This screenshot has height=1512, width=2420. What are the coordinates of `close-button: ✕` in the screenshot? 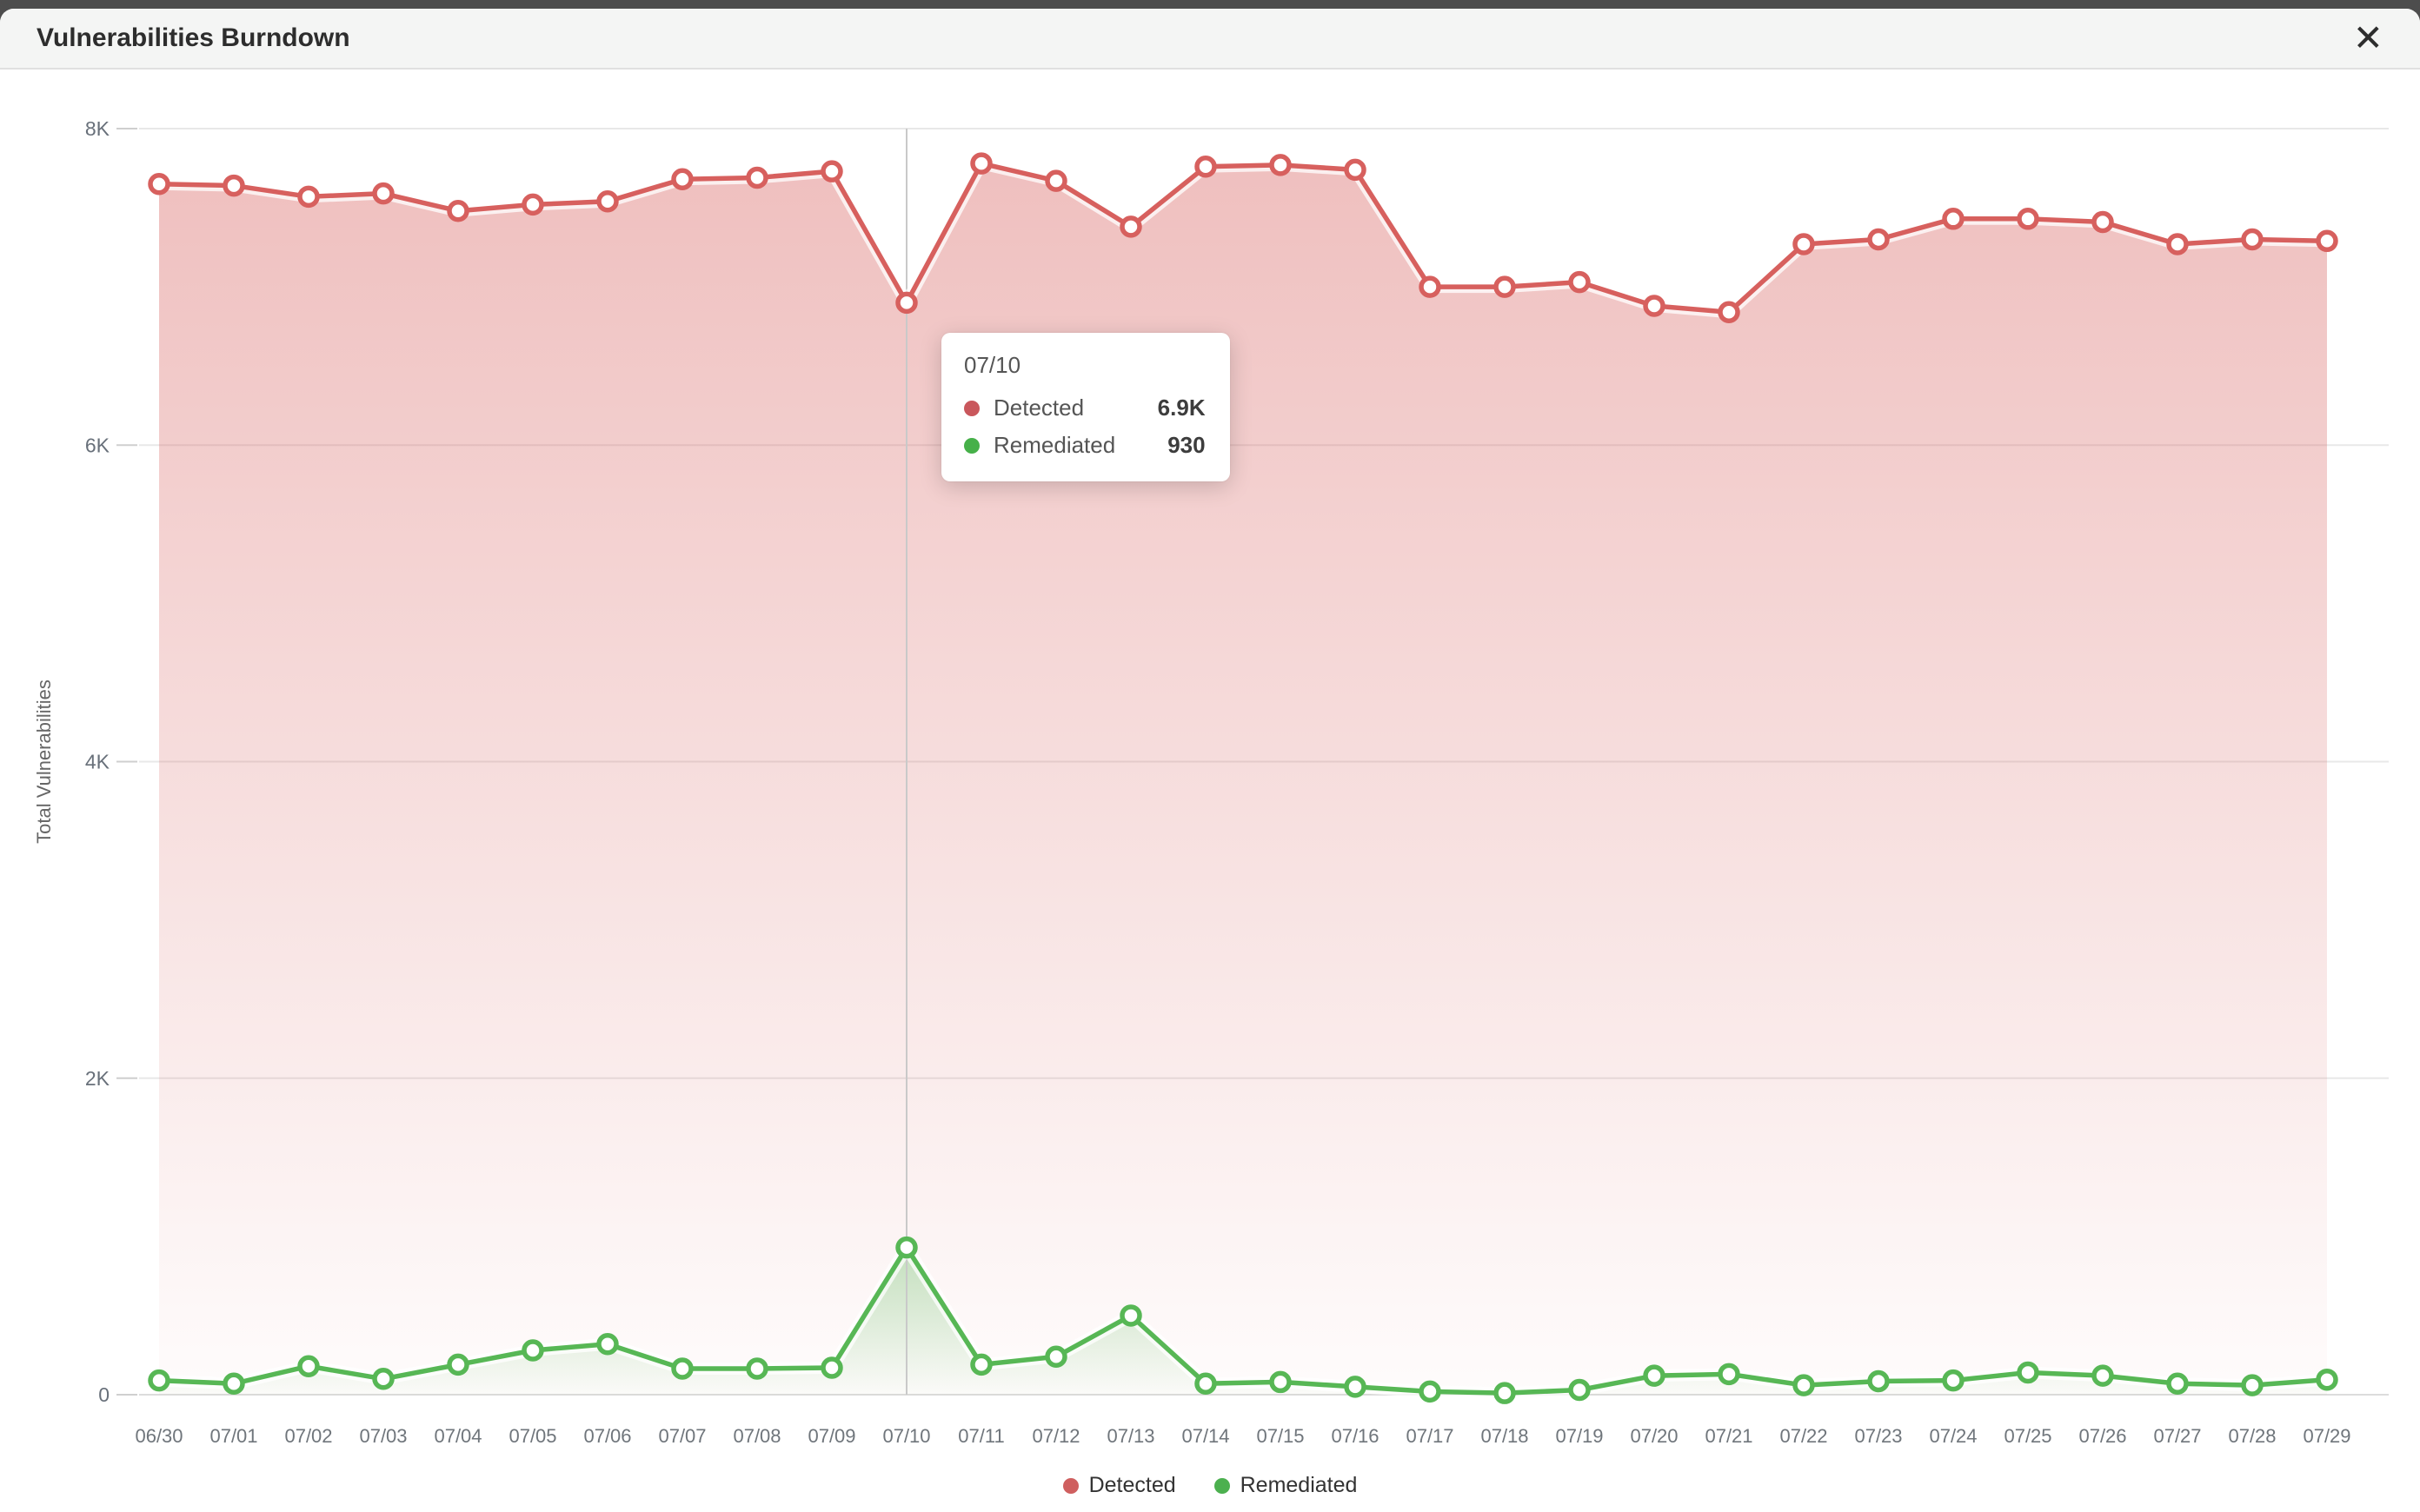 It's located at (2368, 38).